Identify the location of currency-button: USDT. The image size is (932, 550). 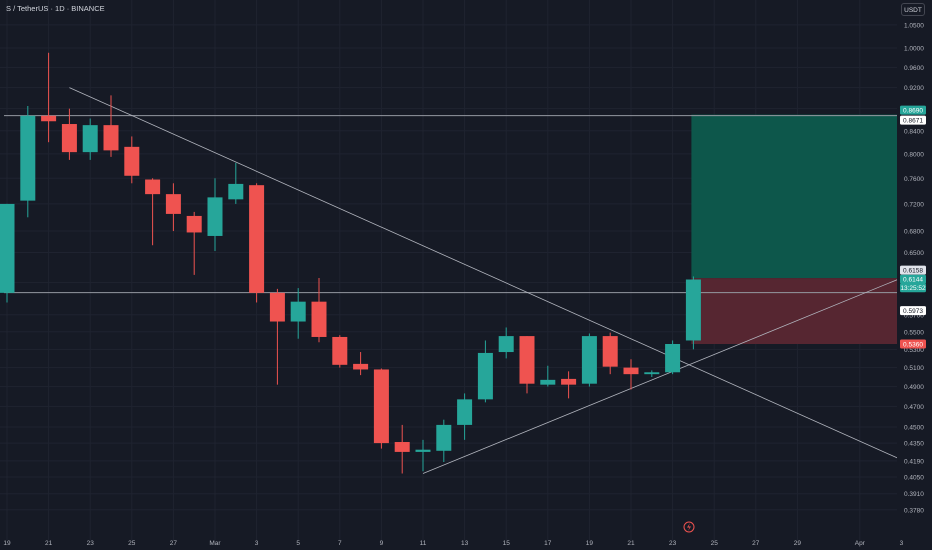
(913, 9).